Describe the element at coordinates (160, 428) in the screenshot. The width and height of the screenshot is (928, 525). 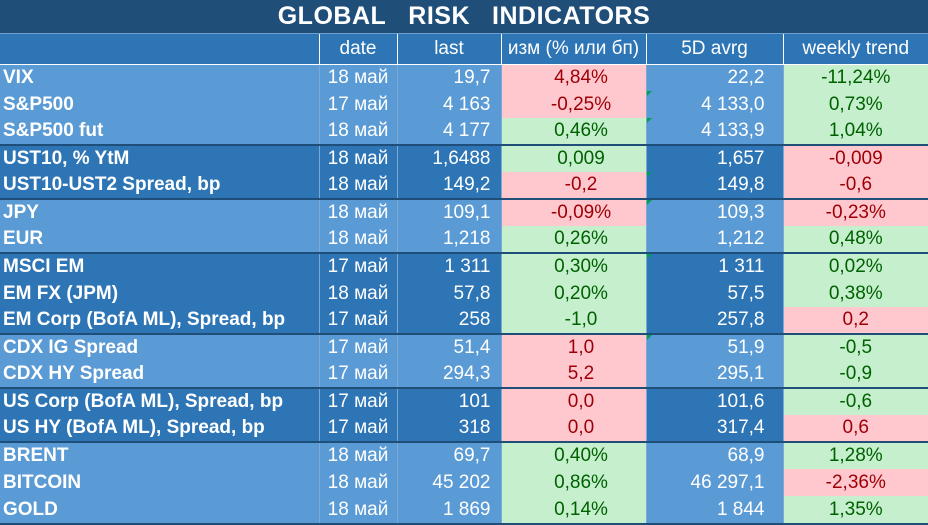
I see `indicator-name: US HY (BofA ML), Spread, bp` at that location.